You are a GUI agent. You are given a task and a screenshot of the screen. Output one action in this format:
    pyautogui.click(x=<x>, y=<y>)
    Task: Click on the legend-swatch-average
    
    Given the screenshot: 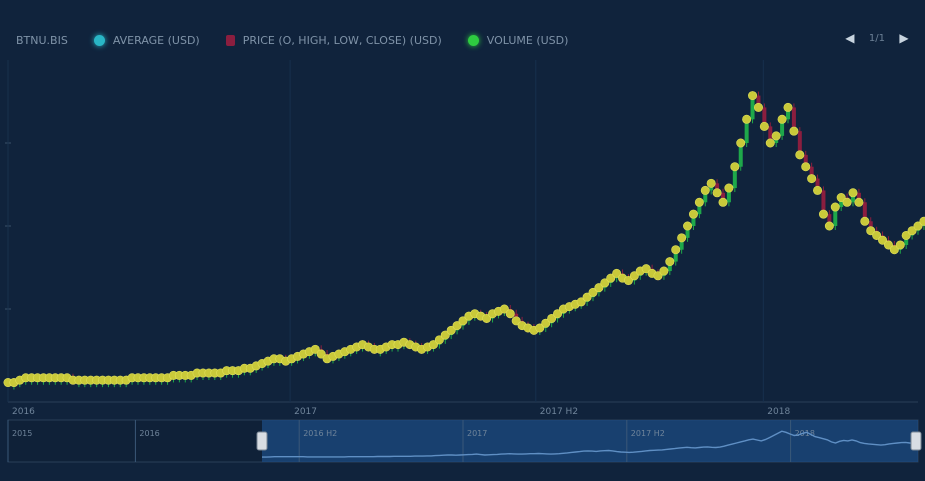 What is the action you would take?
    pyautogui.click(x=99, y=40)
    